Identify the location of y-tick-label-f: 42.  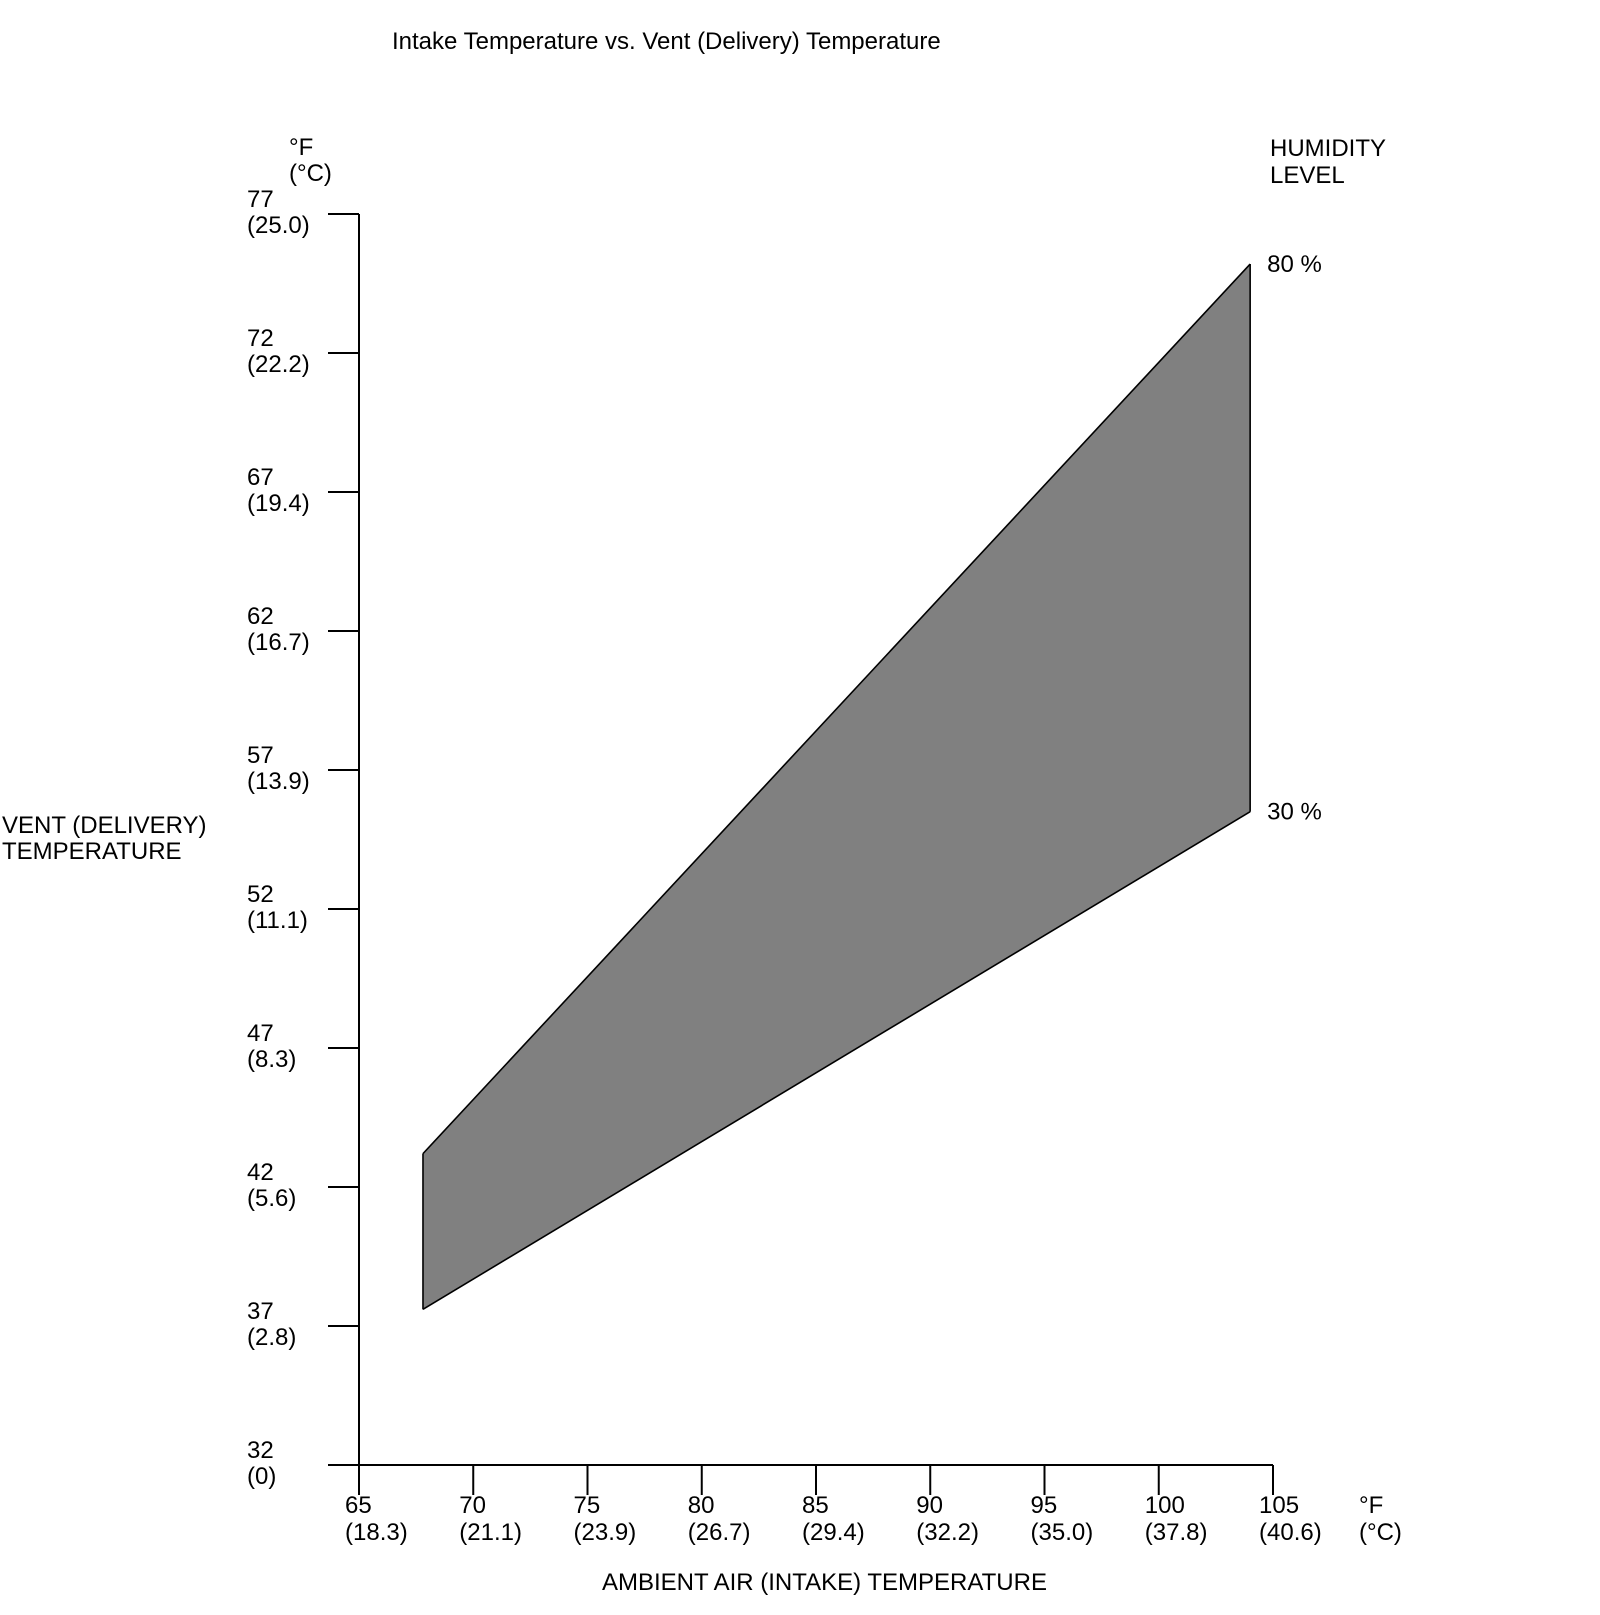
(260, 1172).